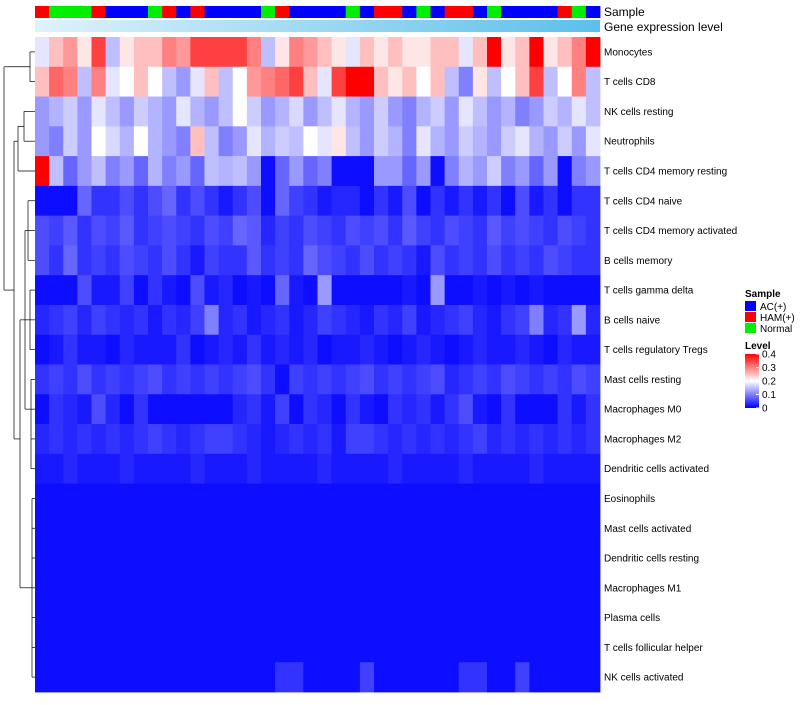 The height and width of the screenshot is (705, 800). What do you see at coordinates (670, 231) in the screenshot?
I see `row-label: T cells CD4 memory activated` at bounding box center [670, 231].